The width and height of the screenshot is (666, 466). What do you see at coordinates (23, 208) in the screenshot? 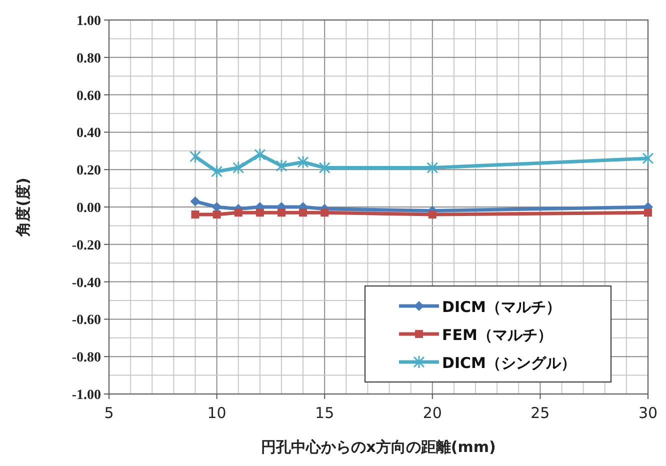
I see `y-axis-title: 角度(度)` at bounding box center [23, 208].